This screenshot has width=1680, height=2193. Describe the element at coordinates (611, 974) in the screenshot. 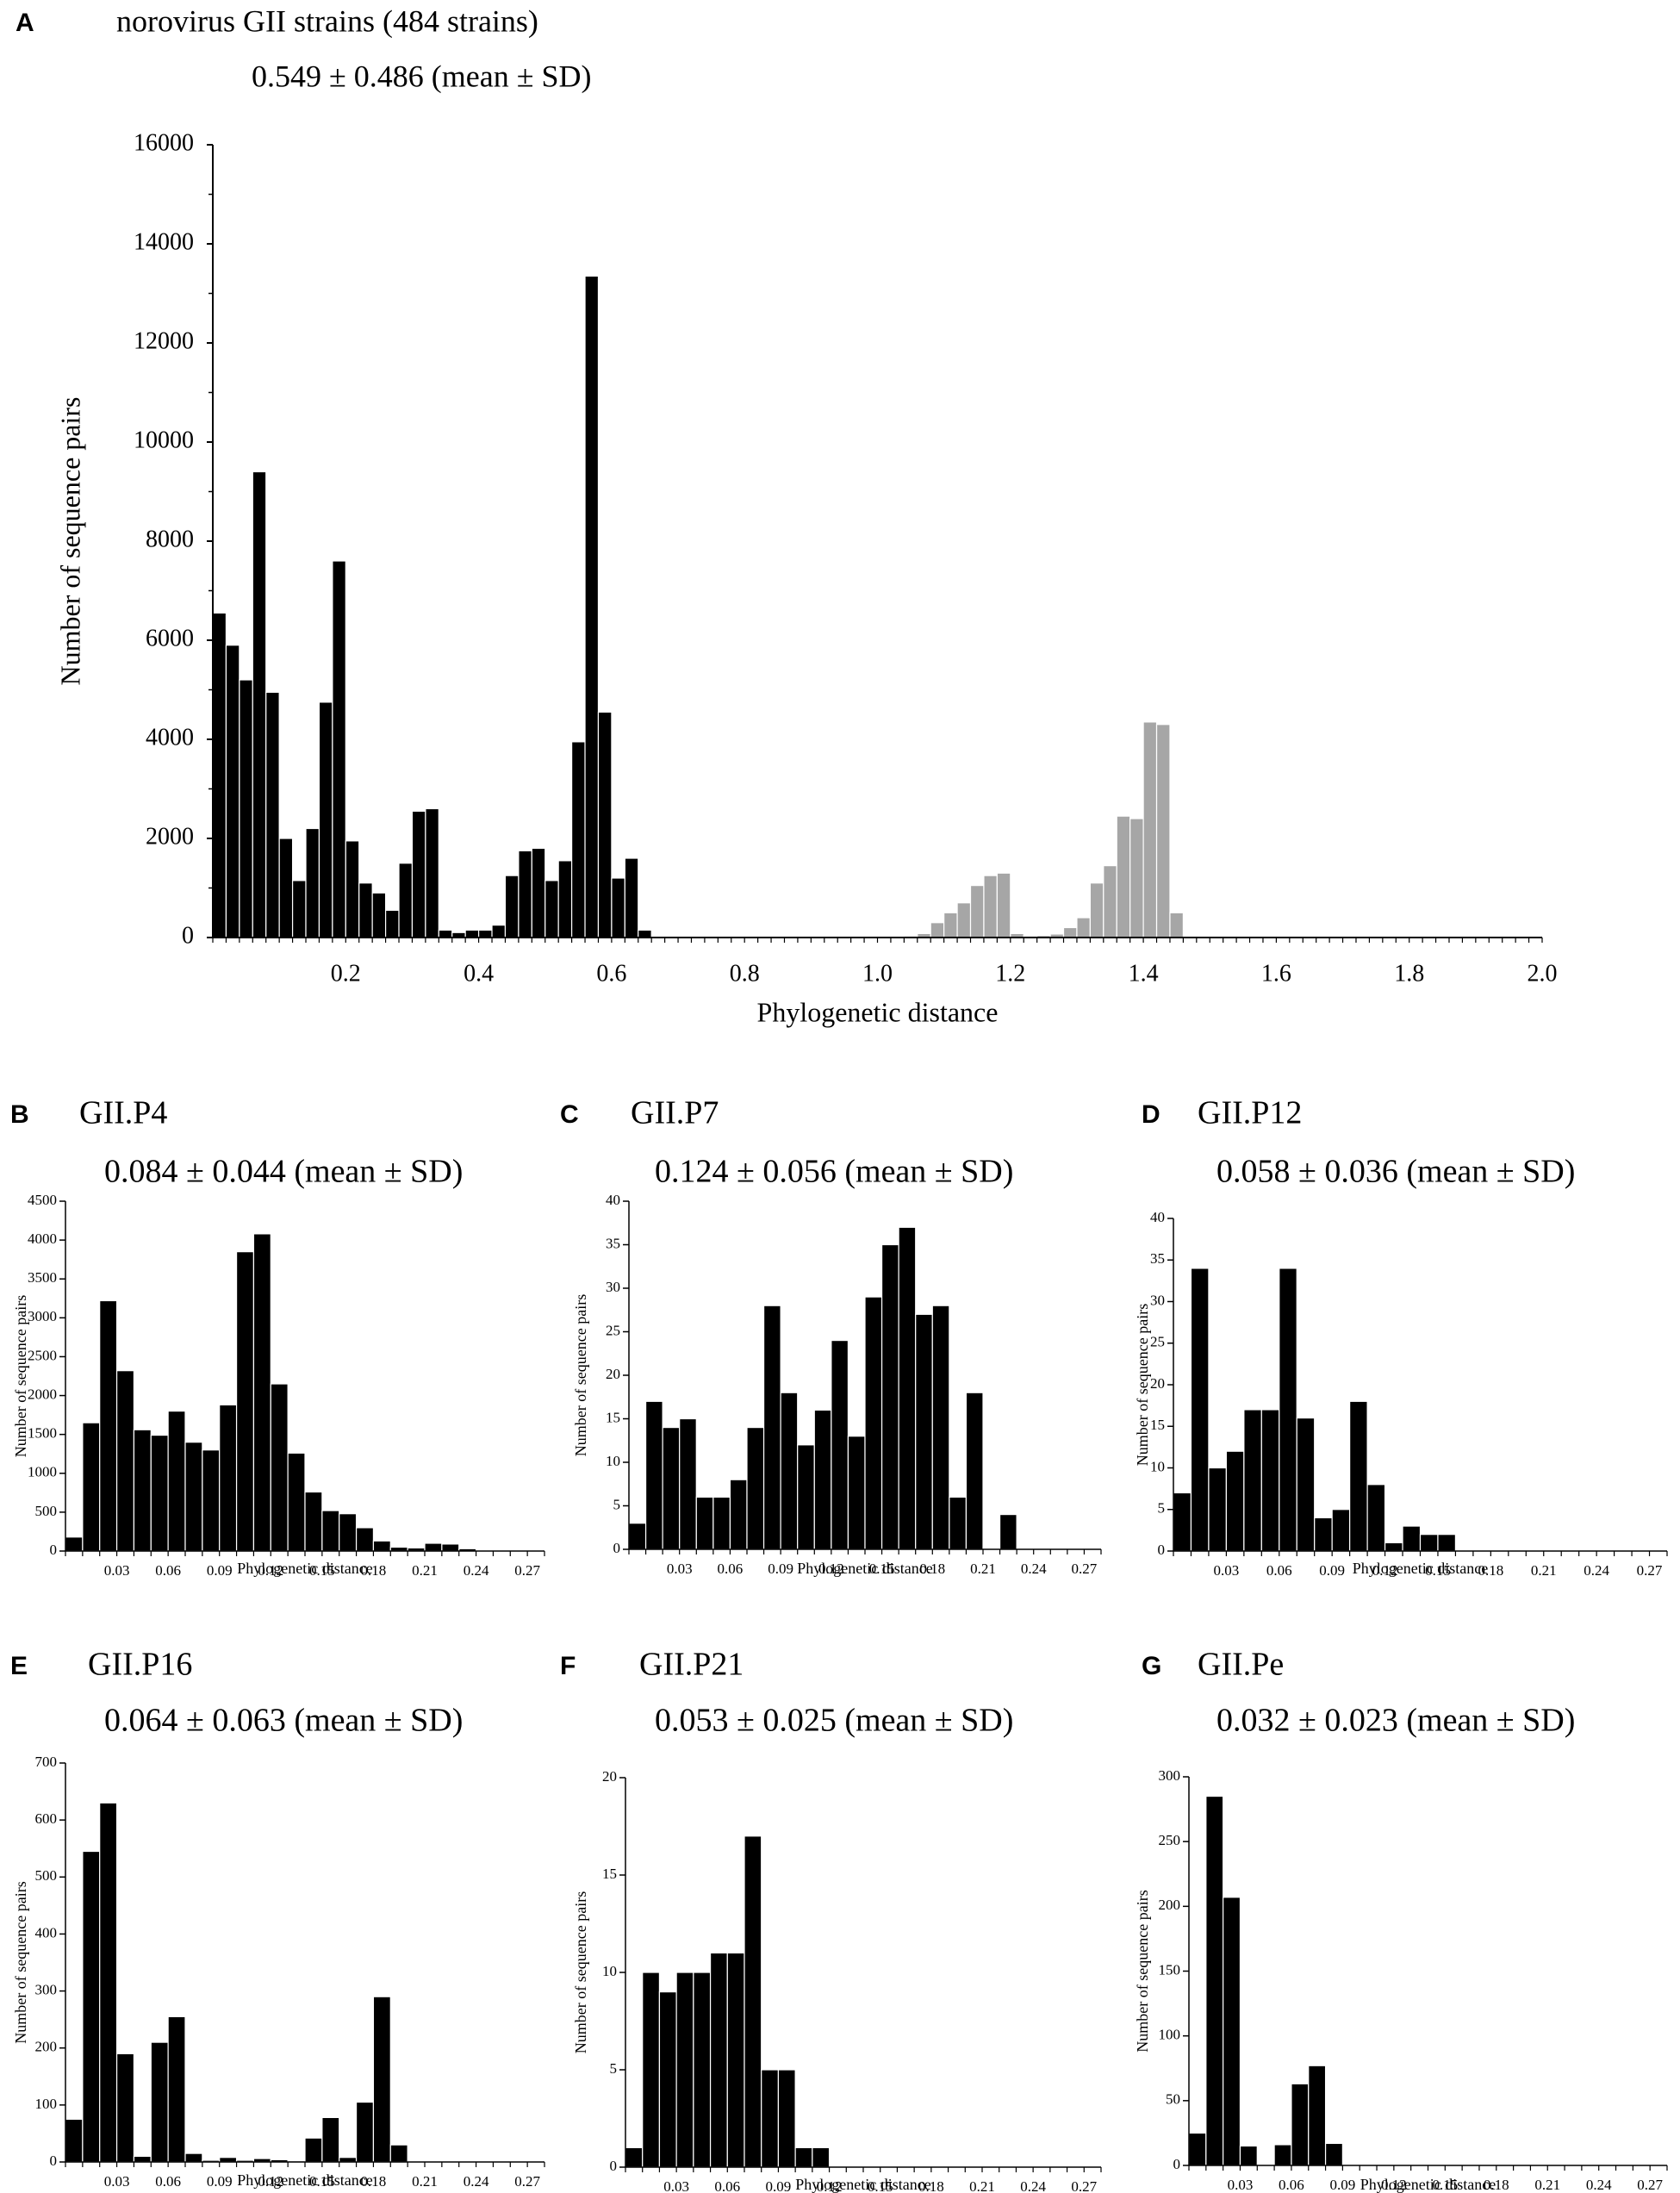

I see `x-tick-label: 0.6` at that location.